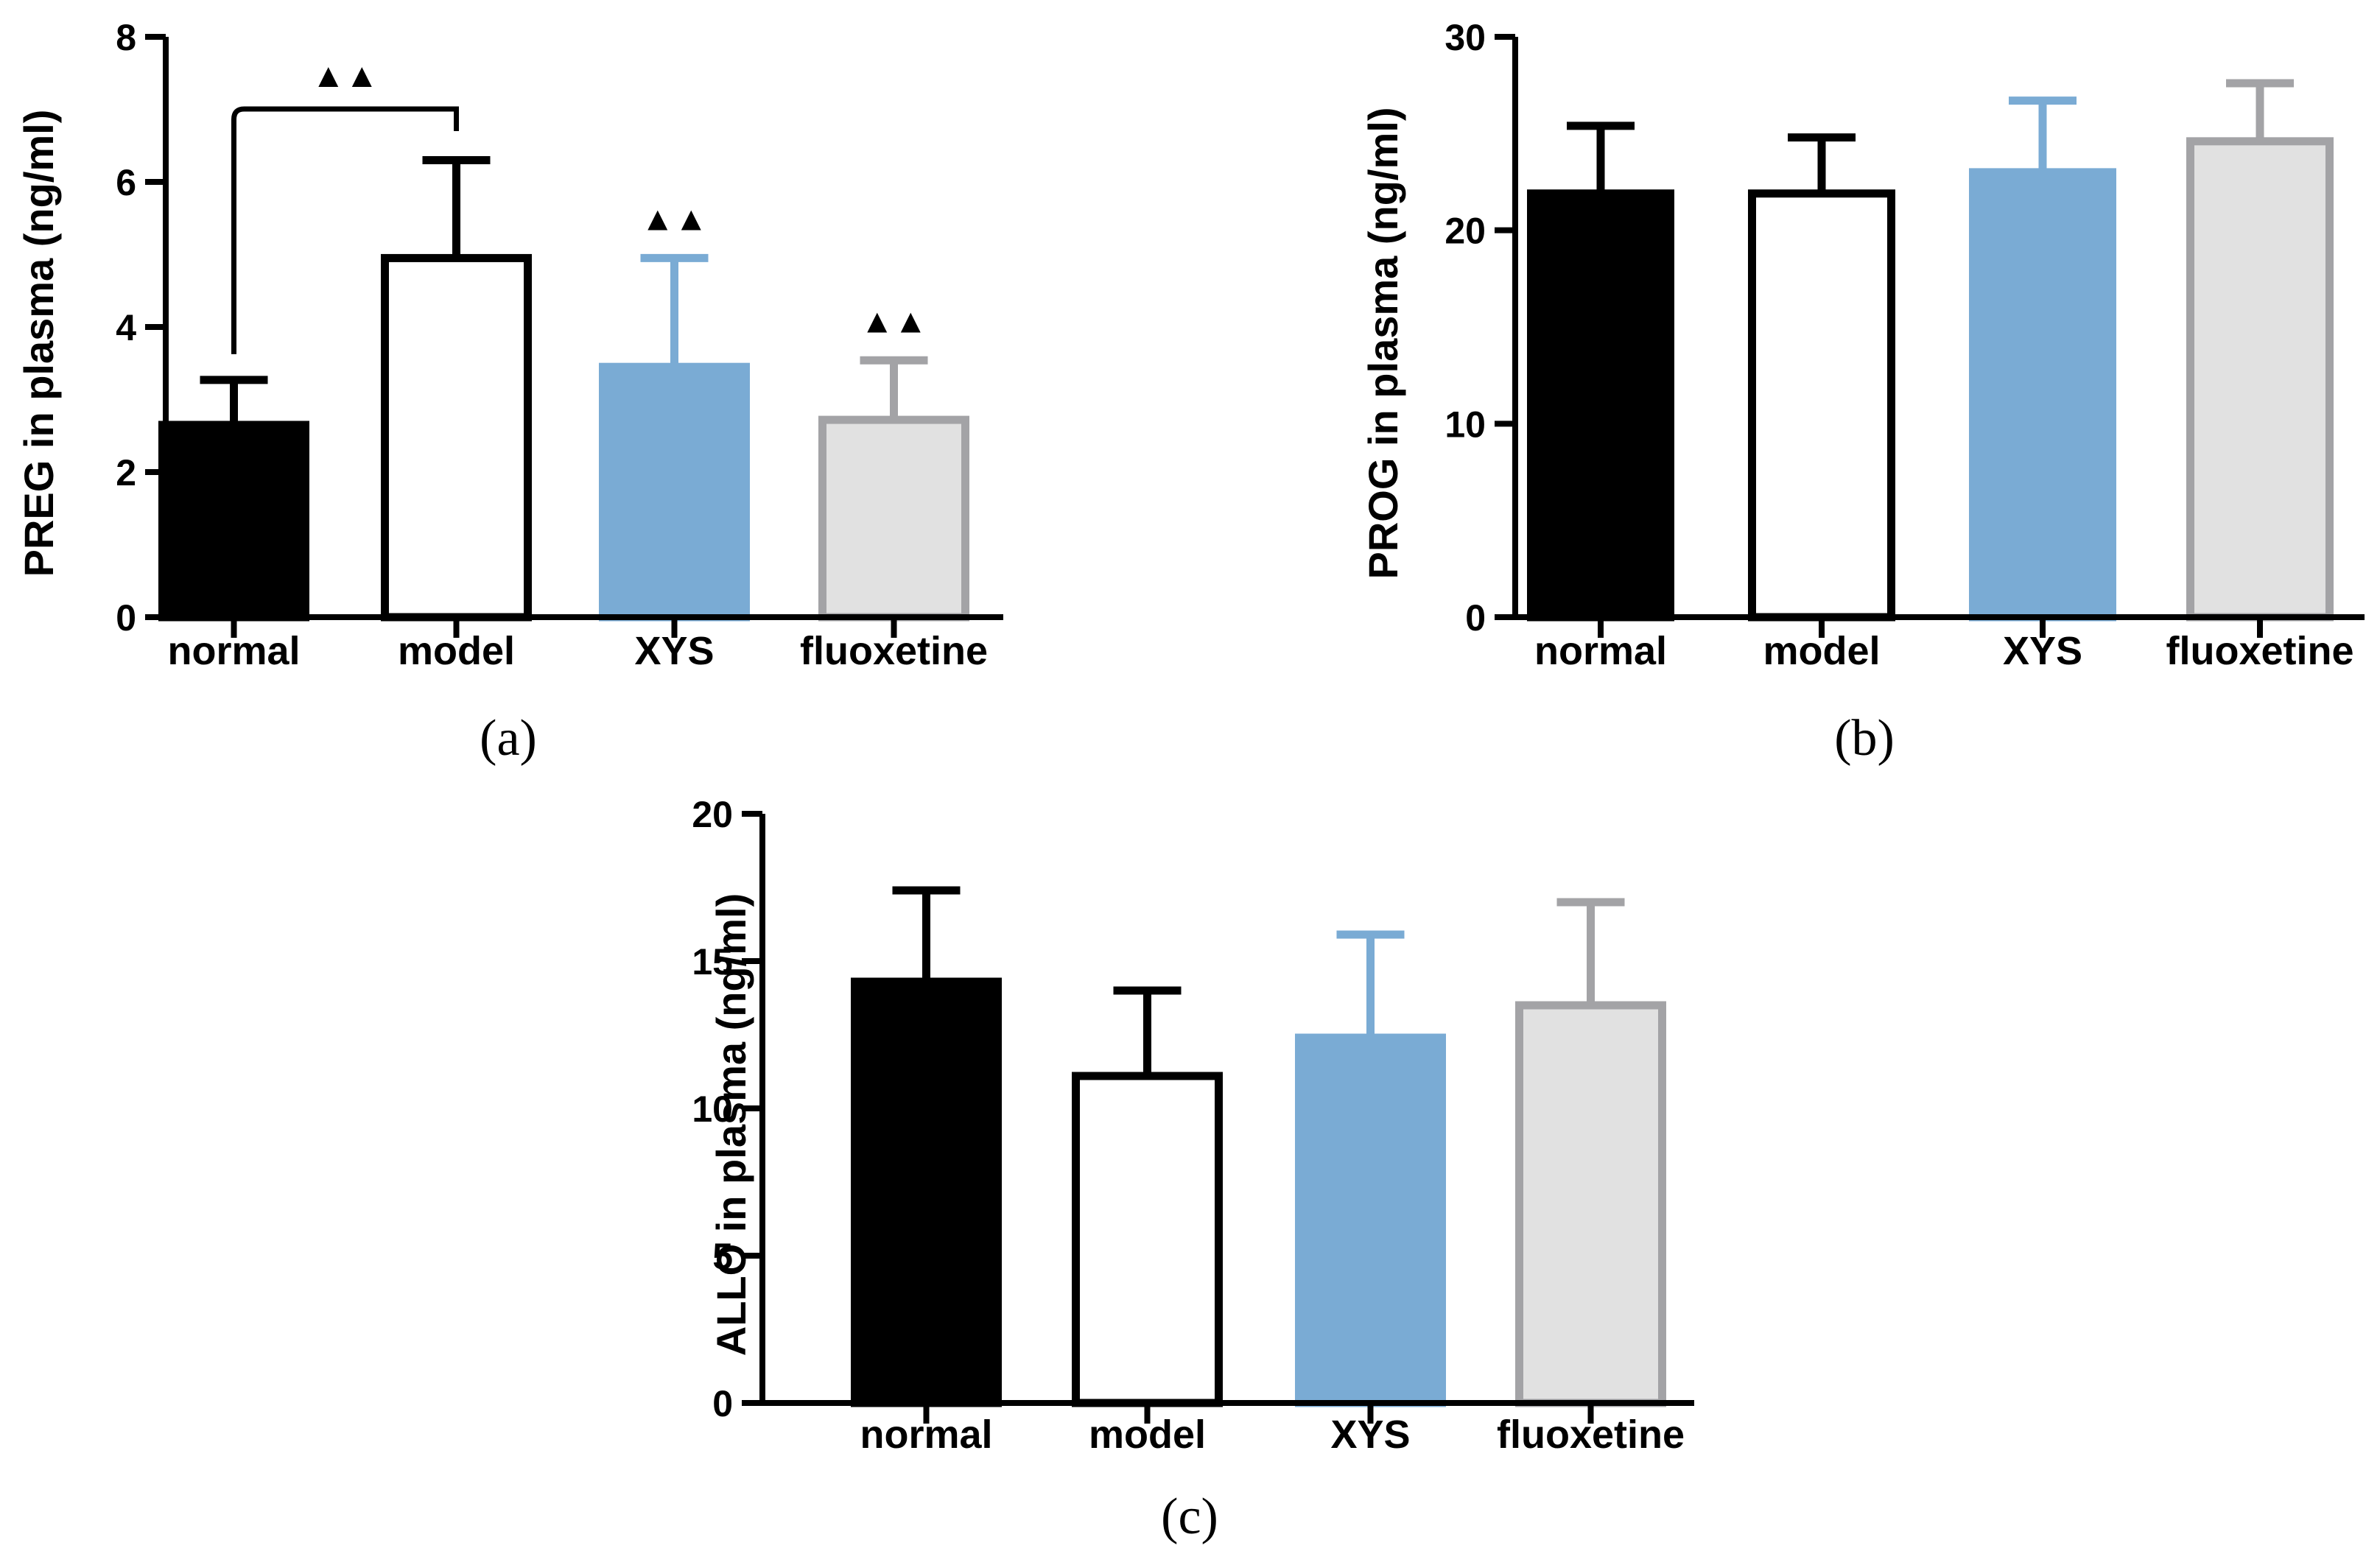  Describe the element at coordinates (126, 472) in the screenshot. I see `y-tick-label: 2` at that location.